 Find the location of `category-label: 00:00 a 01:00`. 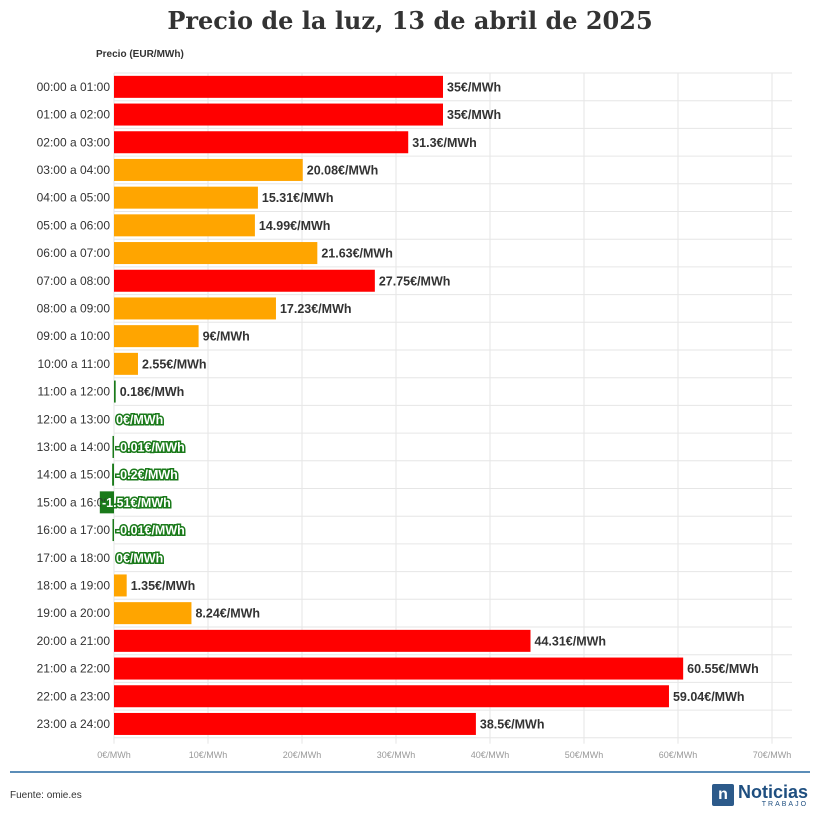

category-label: 00:00 a 01:00 is located at coordinates (74, 87).